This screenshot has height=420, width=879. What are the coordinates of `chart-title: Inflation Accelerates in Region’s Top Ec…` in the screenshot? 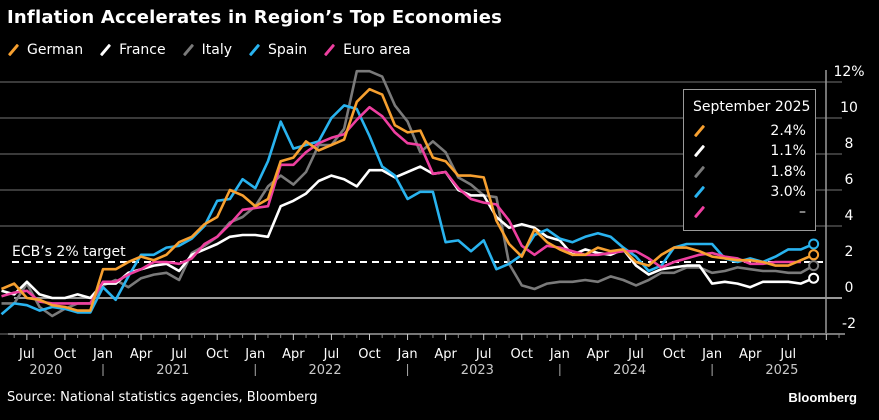 It's located at (255, 17).